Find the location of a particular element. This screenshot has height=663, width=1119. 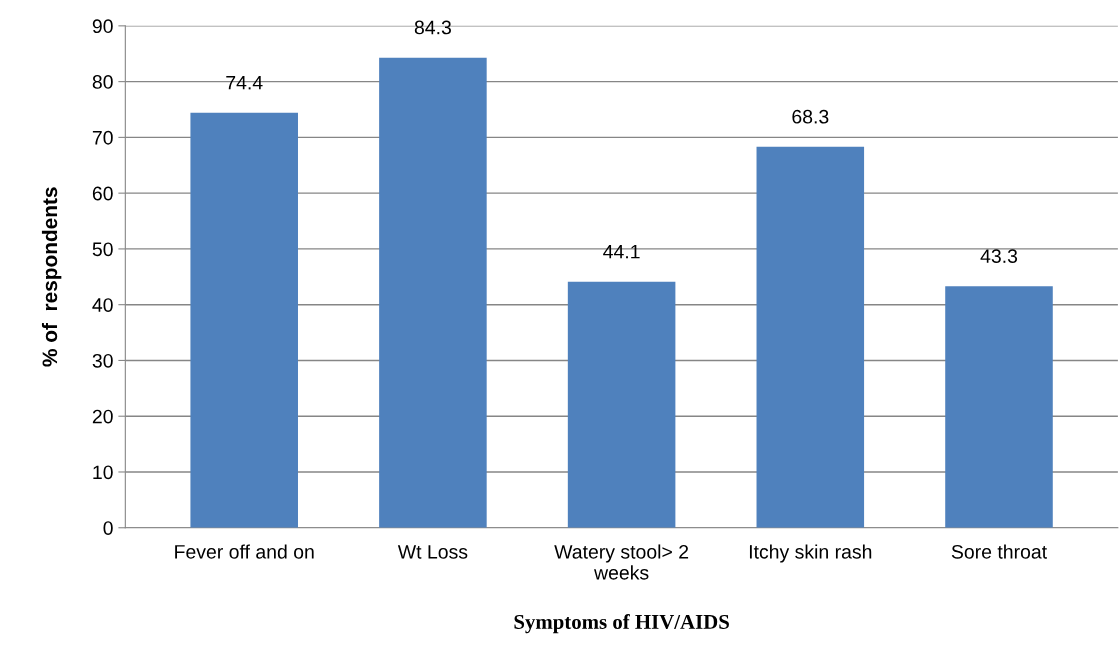

x-tick-label: Wt Loss is located at coordinates (432, 552).